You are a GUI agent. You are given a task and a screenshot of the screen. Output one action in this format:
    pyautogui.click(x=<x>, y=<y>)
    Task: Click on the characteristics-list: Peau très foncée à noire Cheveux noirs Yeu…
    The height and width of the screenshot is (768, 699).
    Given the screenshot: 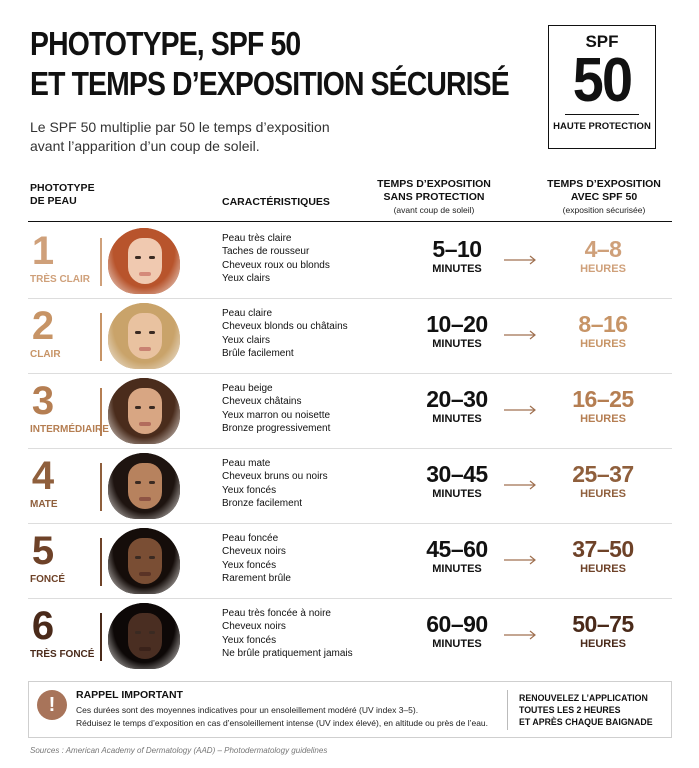 What is the action you would take?
    pyautogui.click(x=287, y=634)
    